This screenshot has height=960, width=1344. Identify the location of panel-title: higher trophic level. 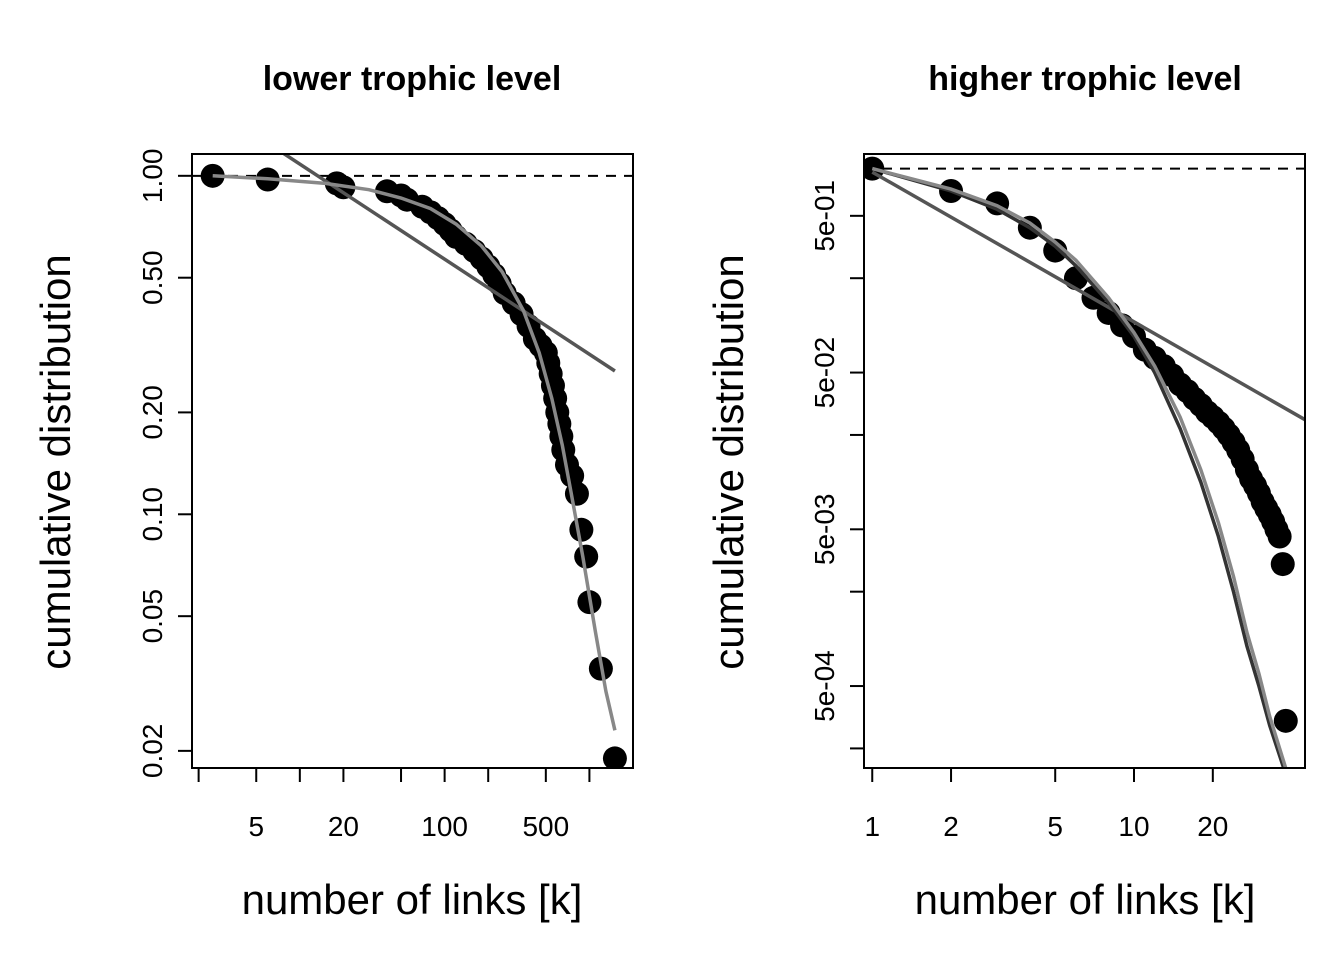
(1085, 79).